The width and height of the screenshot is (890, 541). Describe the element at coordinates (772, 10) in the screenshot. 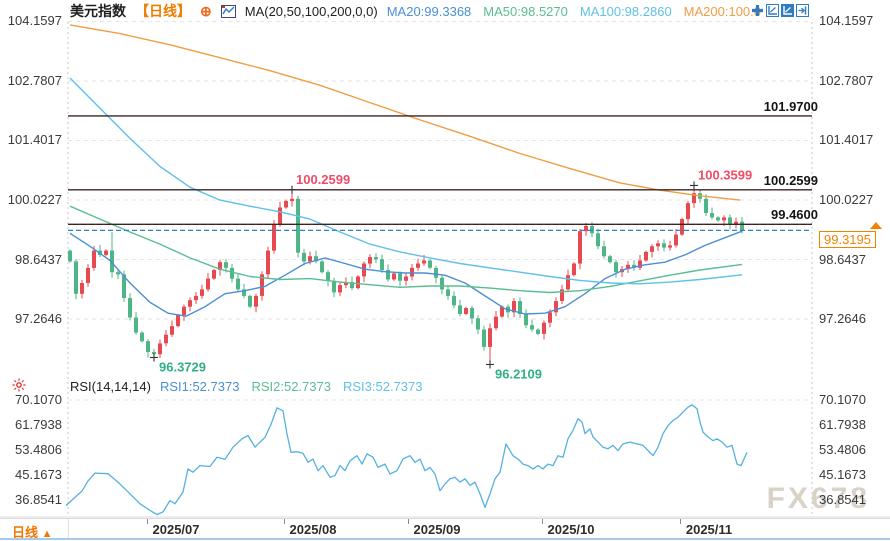

I see `chart-axis-icon` at that location.